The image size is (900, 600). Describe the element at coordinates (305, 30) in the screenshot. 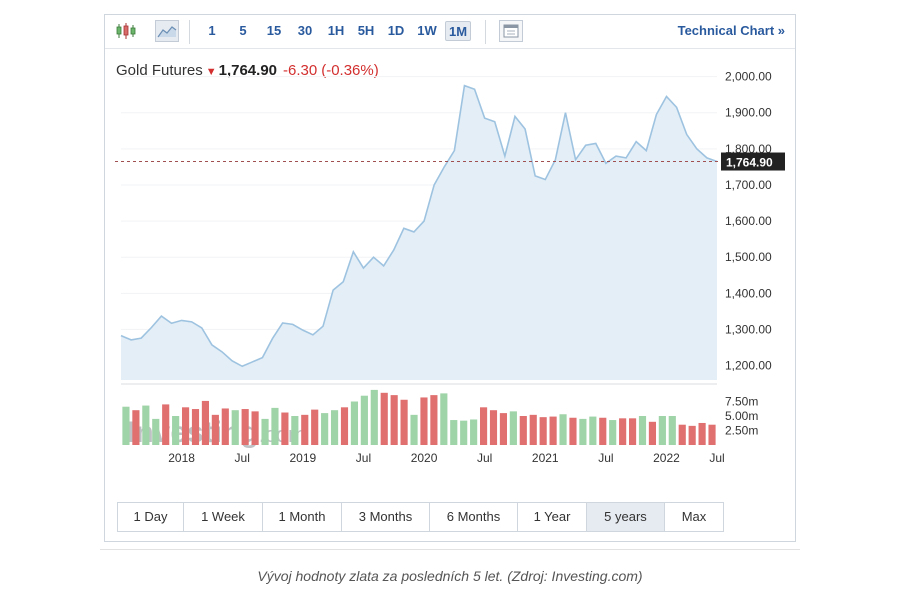

I see `interval-30: 30` at that location.